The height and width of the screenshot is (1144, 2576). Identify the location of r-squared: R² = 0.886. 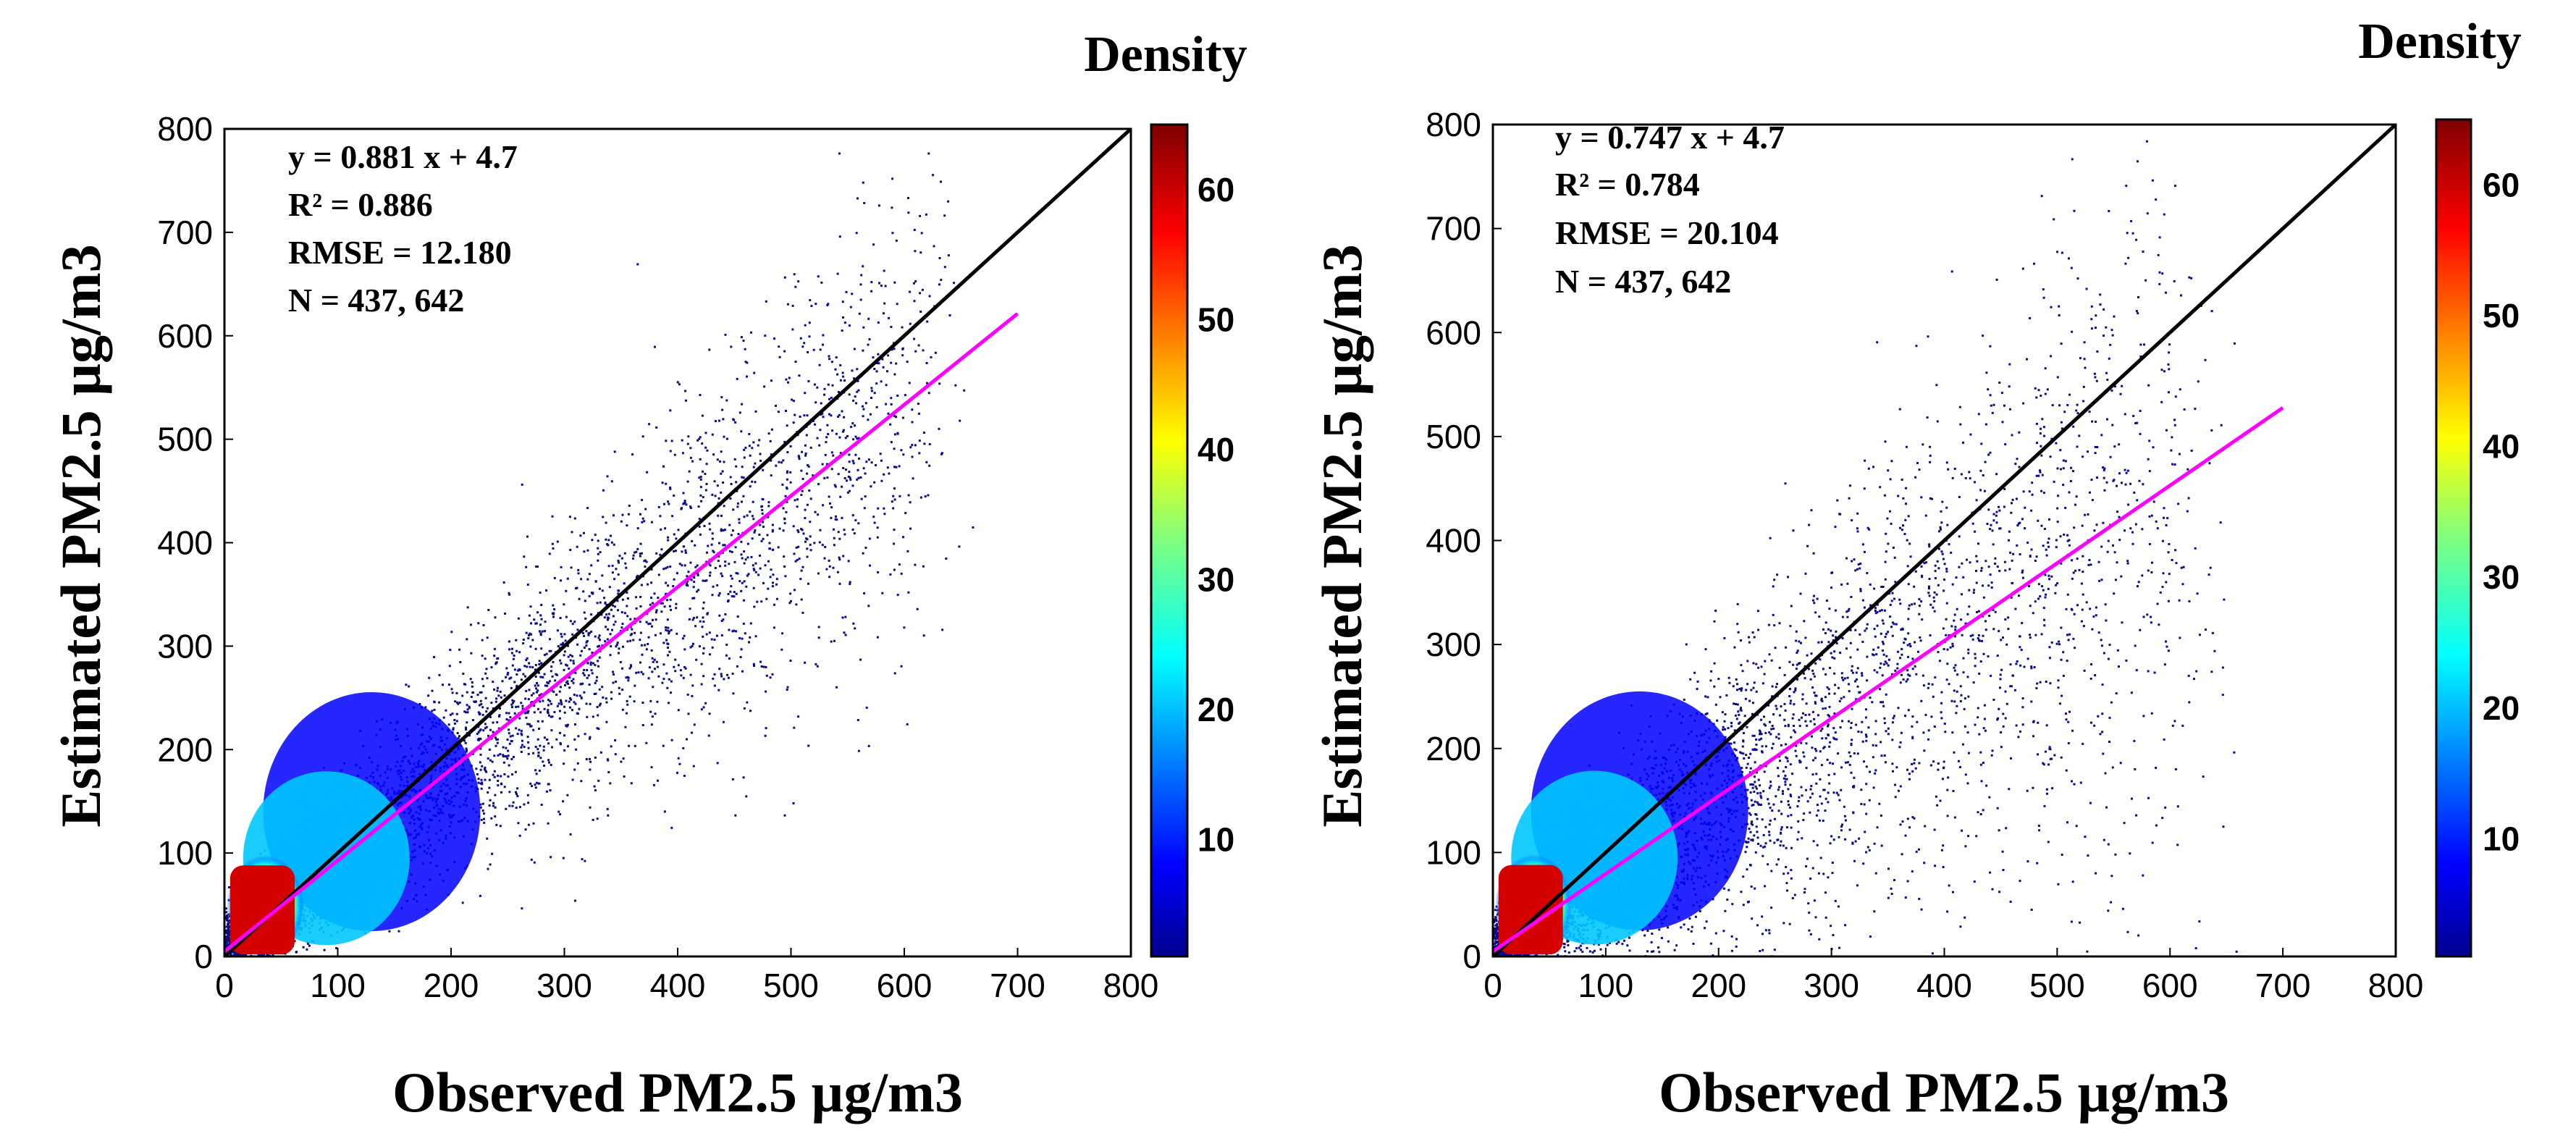
(360, 204).